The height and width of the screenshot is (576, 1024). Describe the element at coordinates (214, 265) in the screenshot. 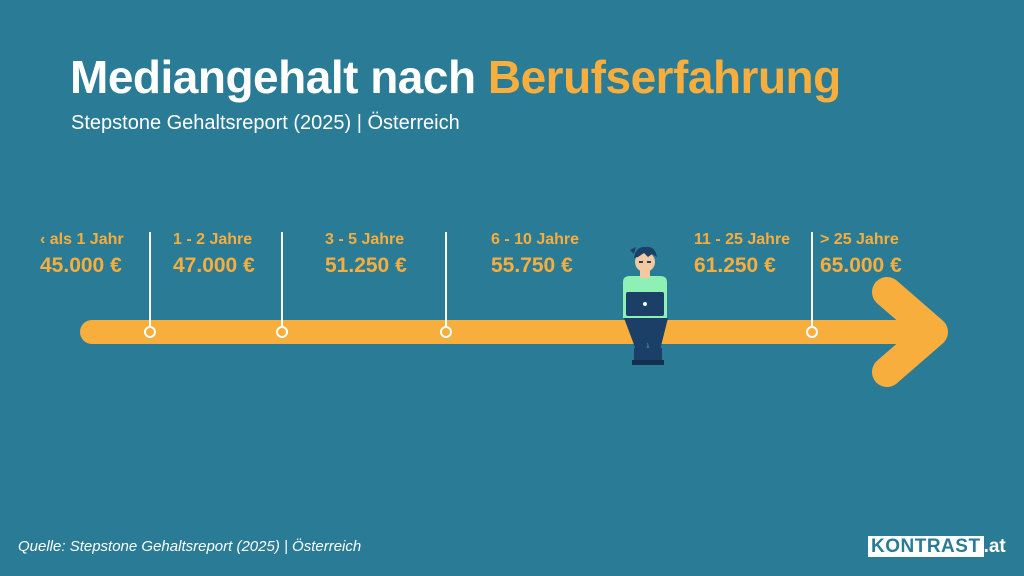

I see `milestone-salary: 47.000 €` at that location.